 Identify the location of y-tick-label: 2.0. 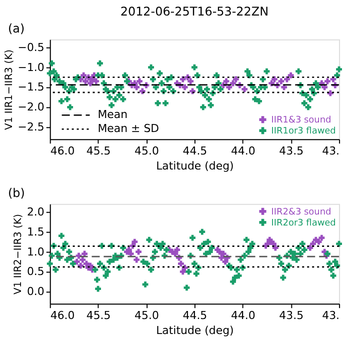
(35, 211).